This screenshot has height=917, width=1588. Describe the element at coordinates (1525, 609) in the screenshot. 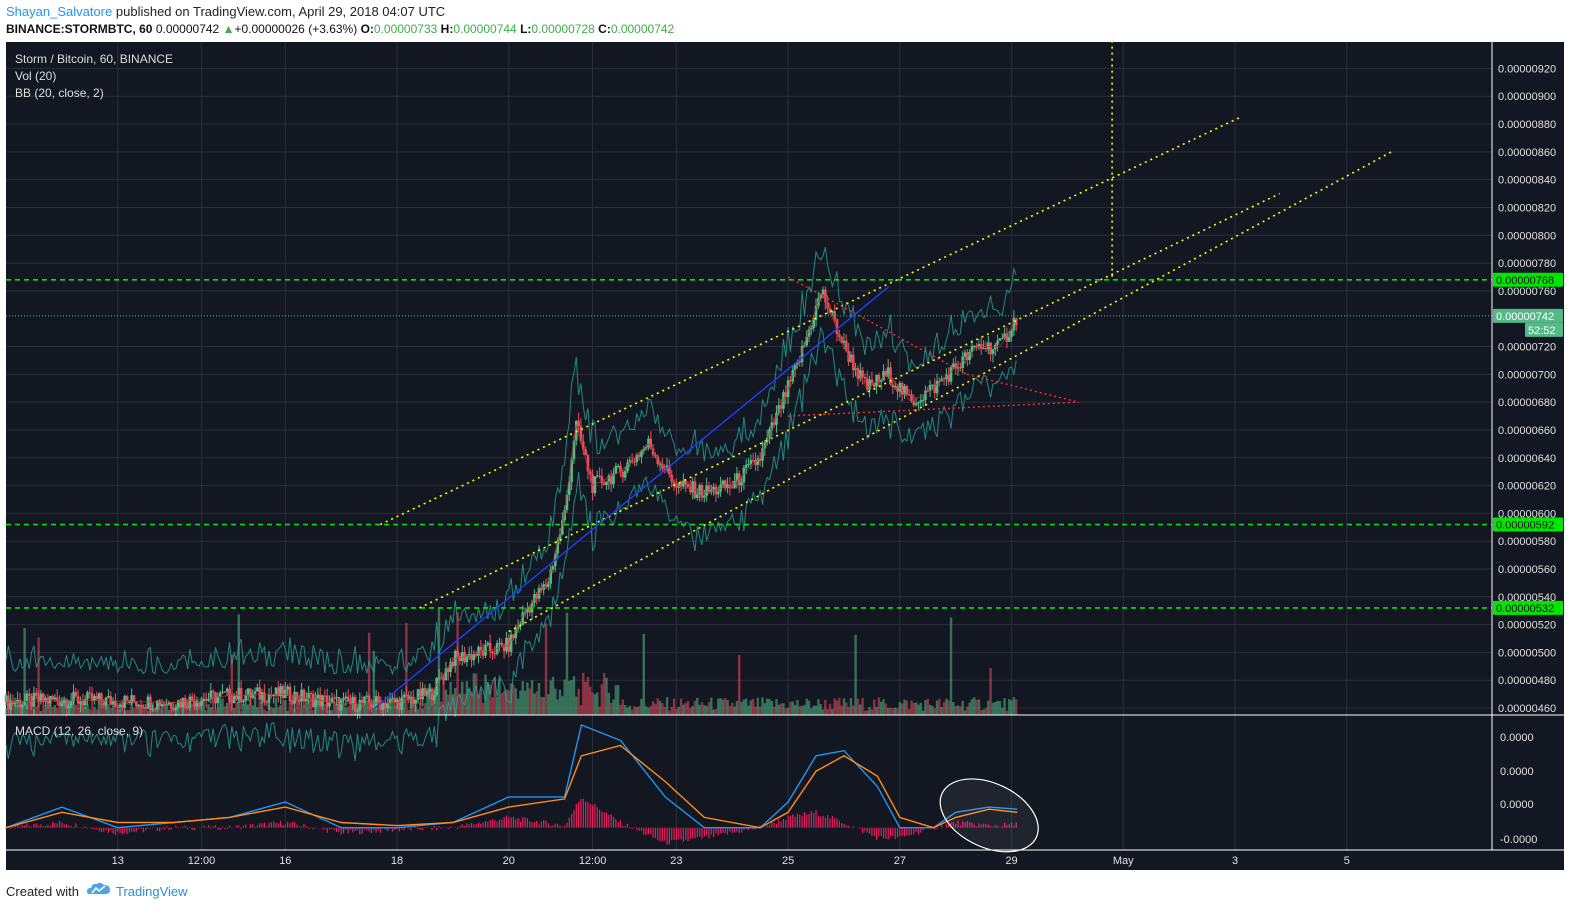

I see `price-marker-label: 0.00000532` at that location.